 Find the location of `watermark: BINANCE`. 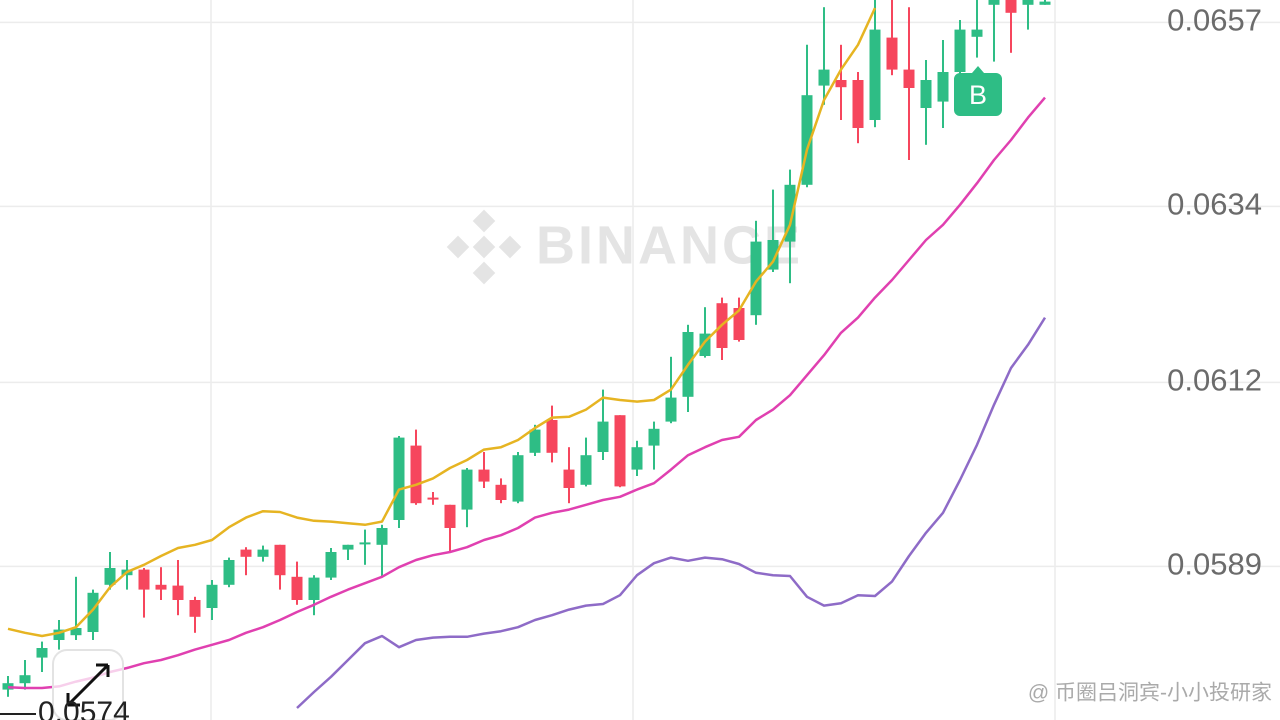

watermark: BINANCE is located at coordinates (624, 247).